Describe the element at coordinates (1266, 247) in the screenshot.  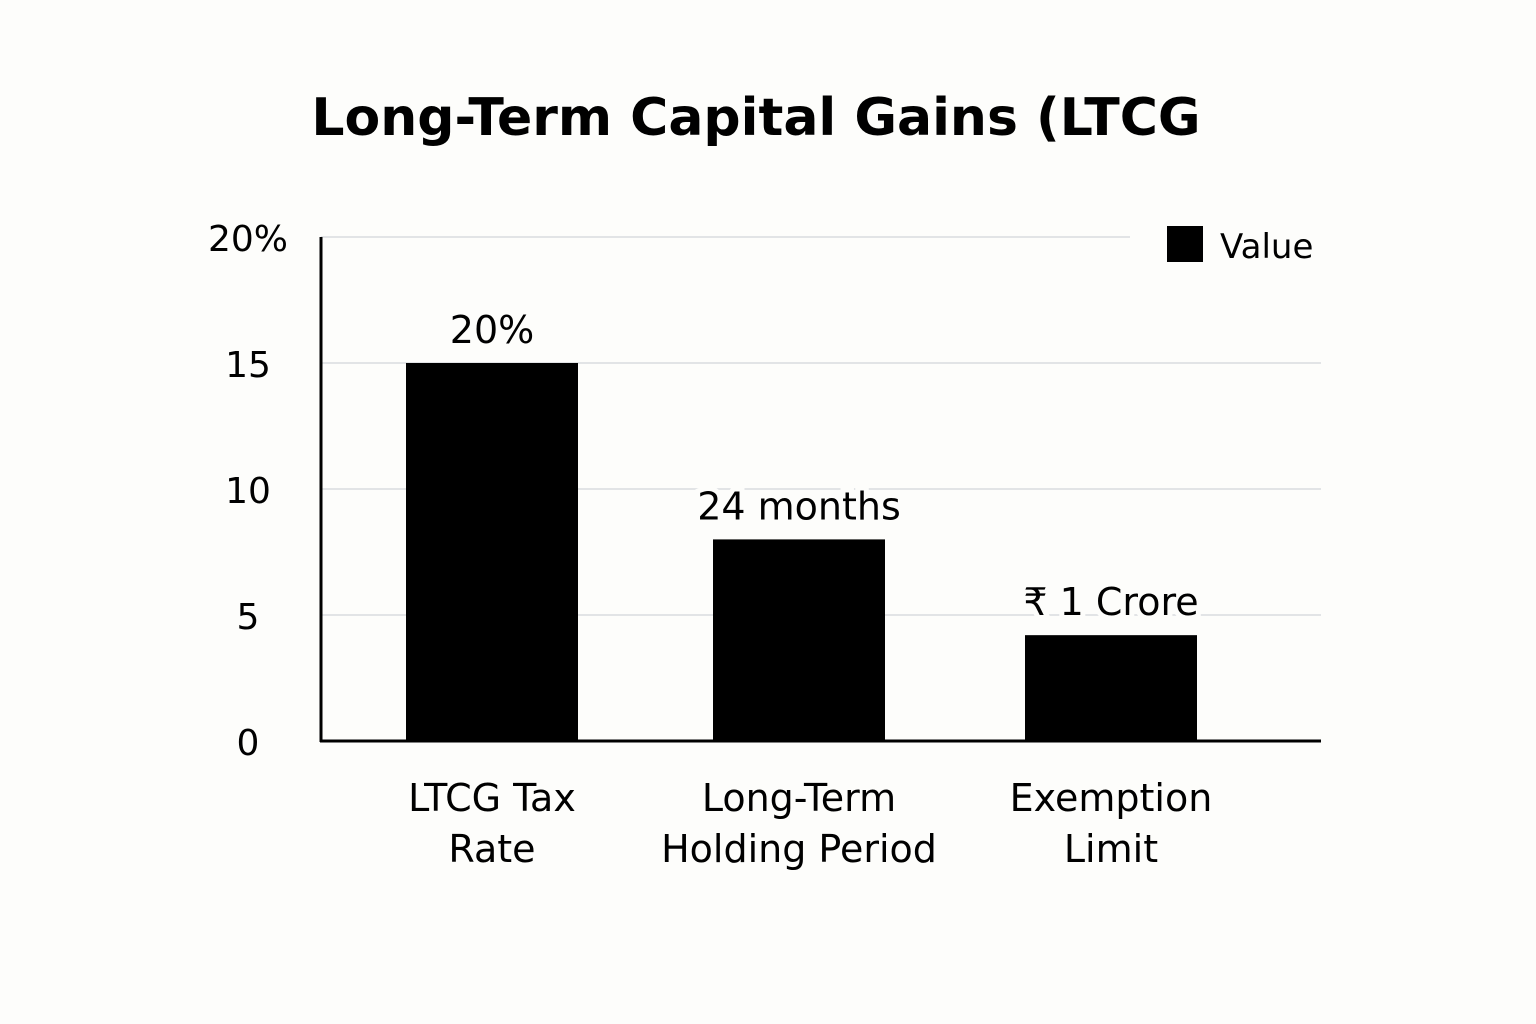
I see `legend-label: Value` at that location.